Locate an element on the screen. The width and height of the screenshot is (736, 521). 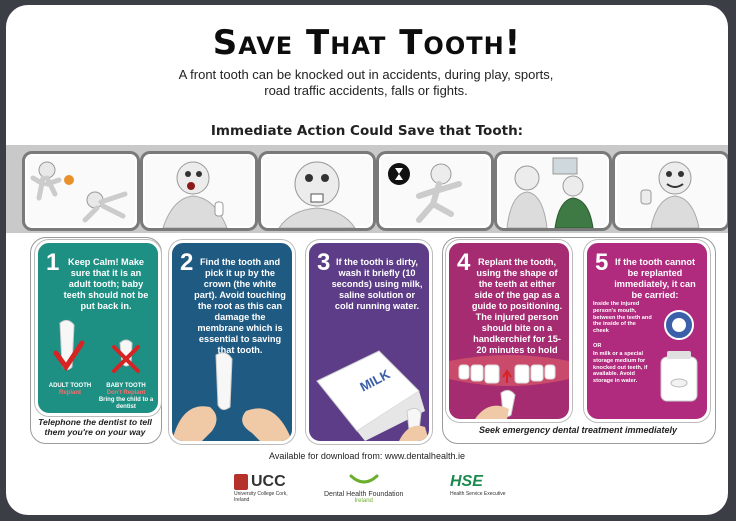
ucc-logo: UCC University College Cork, Ireland is located at coordinates (264, 488).